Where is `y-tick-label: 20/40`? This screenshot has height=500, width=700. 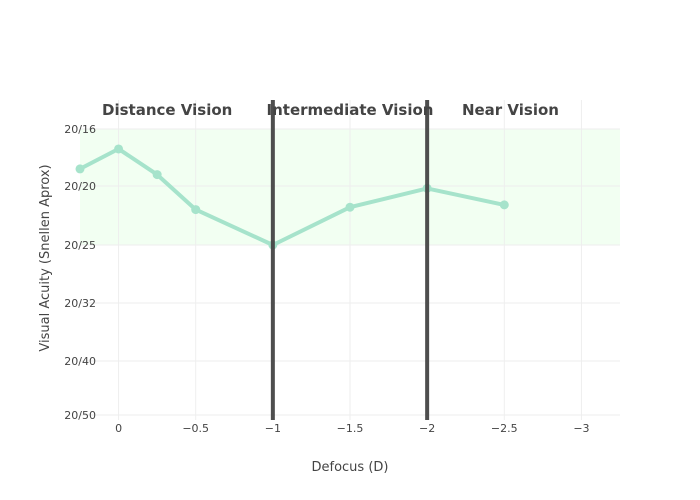
y-tick-label: 20/40 is located at coordinates (80, 361).